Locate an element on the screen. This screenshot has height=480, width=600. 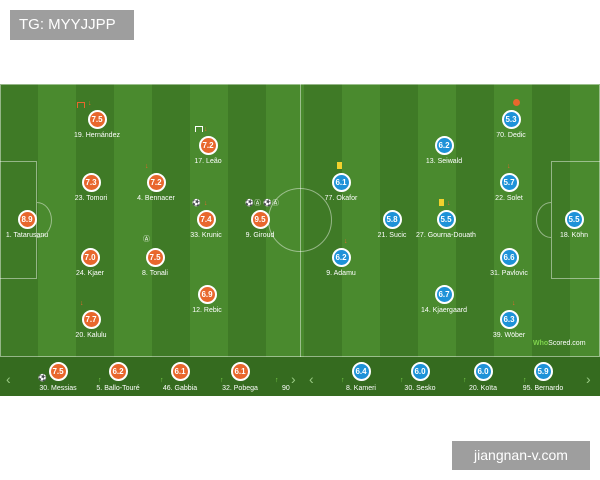
away-sub: 6.0 30. Sesko ↑ is located at coordinates (420, 376).